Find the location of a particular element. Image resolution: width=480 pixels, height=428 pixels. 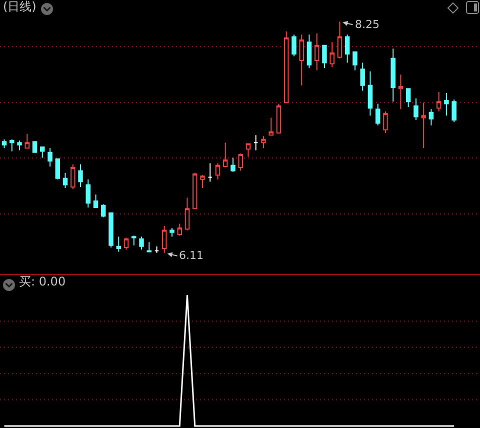

chart-title: 买: 0.00 is located at coordinates (42, 281).